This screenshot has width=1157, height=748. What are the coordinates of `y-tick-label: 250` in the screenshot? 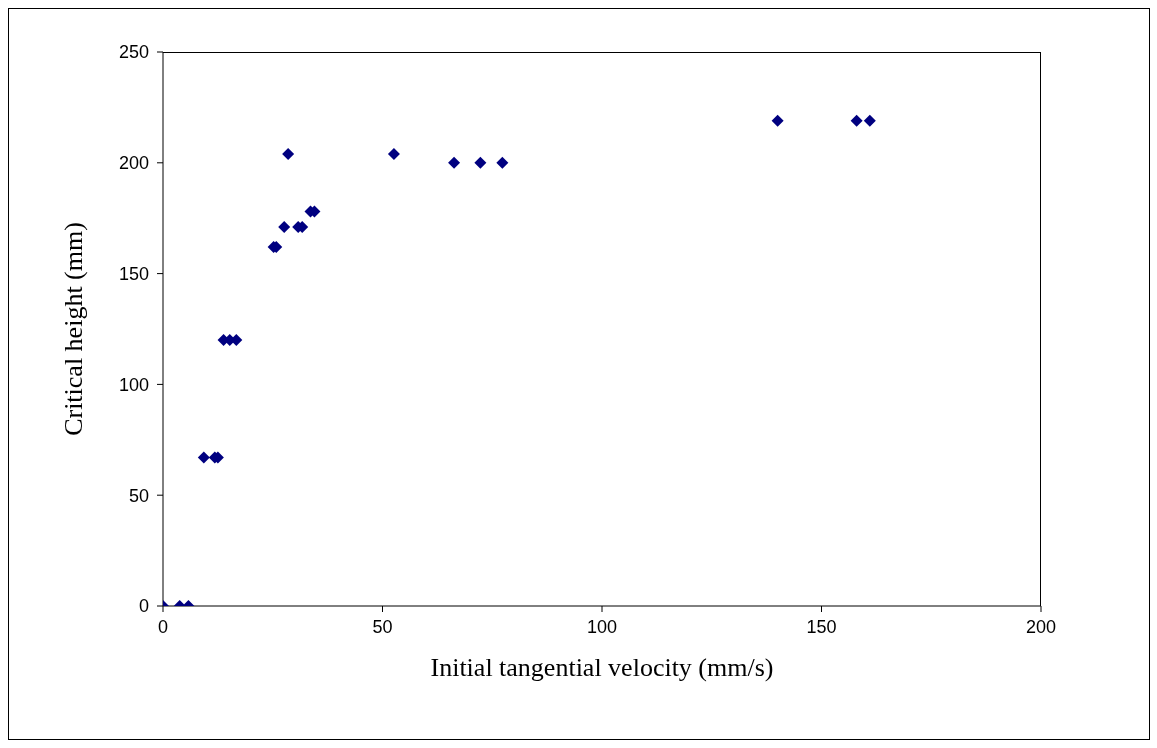 It's located at (133, 52).